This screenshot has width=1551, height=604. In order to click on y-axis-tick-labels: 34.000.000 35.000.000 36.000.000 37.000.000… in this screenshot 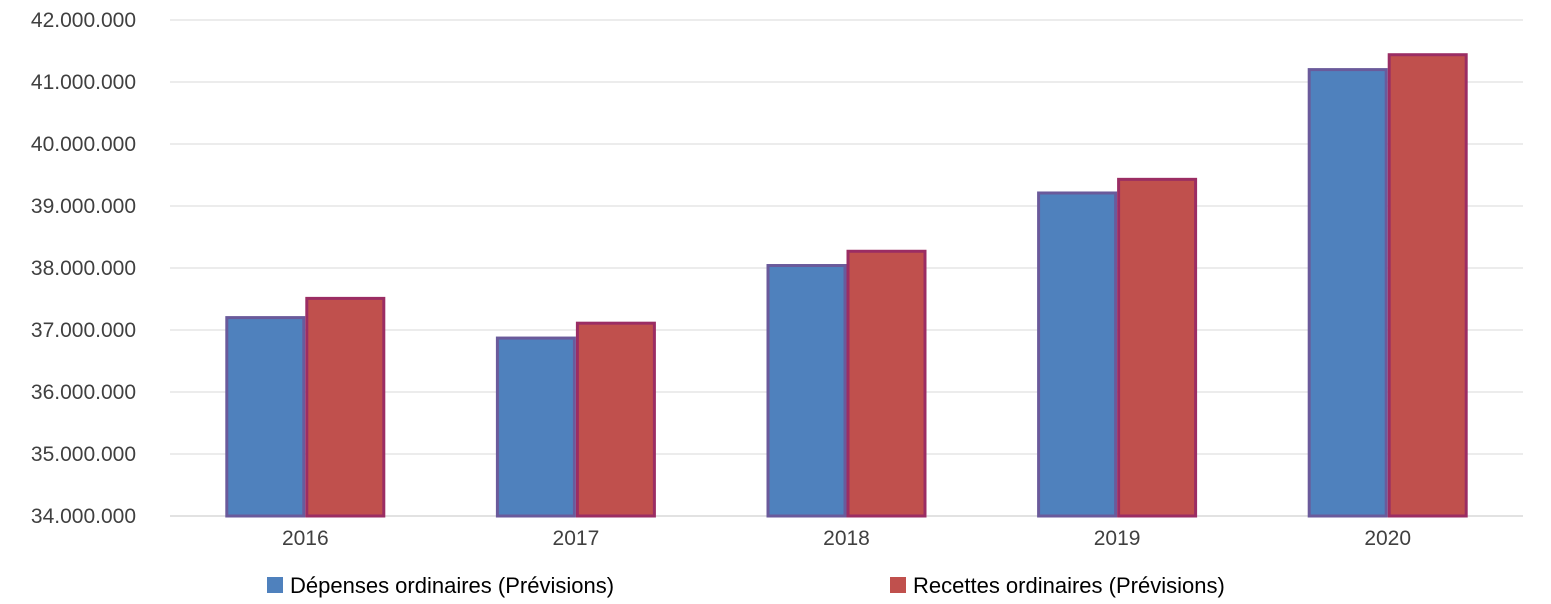, I will do `click(83, 268)`.